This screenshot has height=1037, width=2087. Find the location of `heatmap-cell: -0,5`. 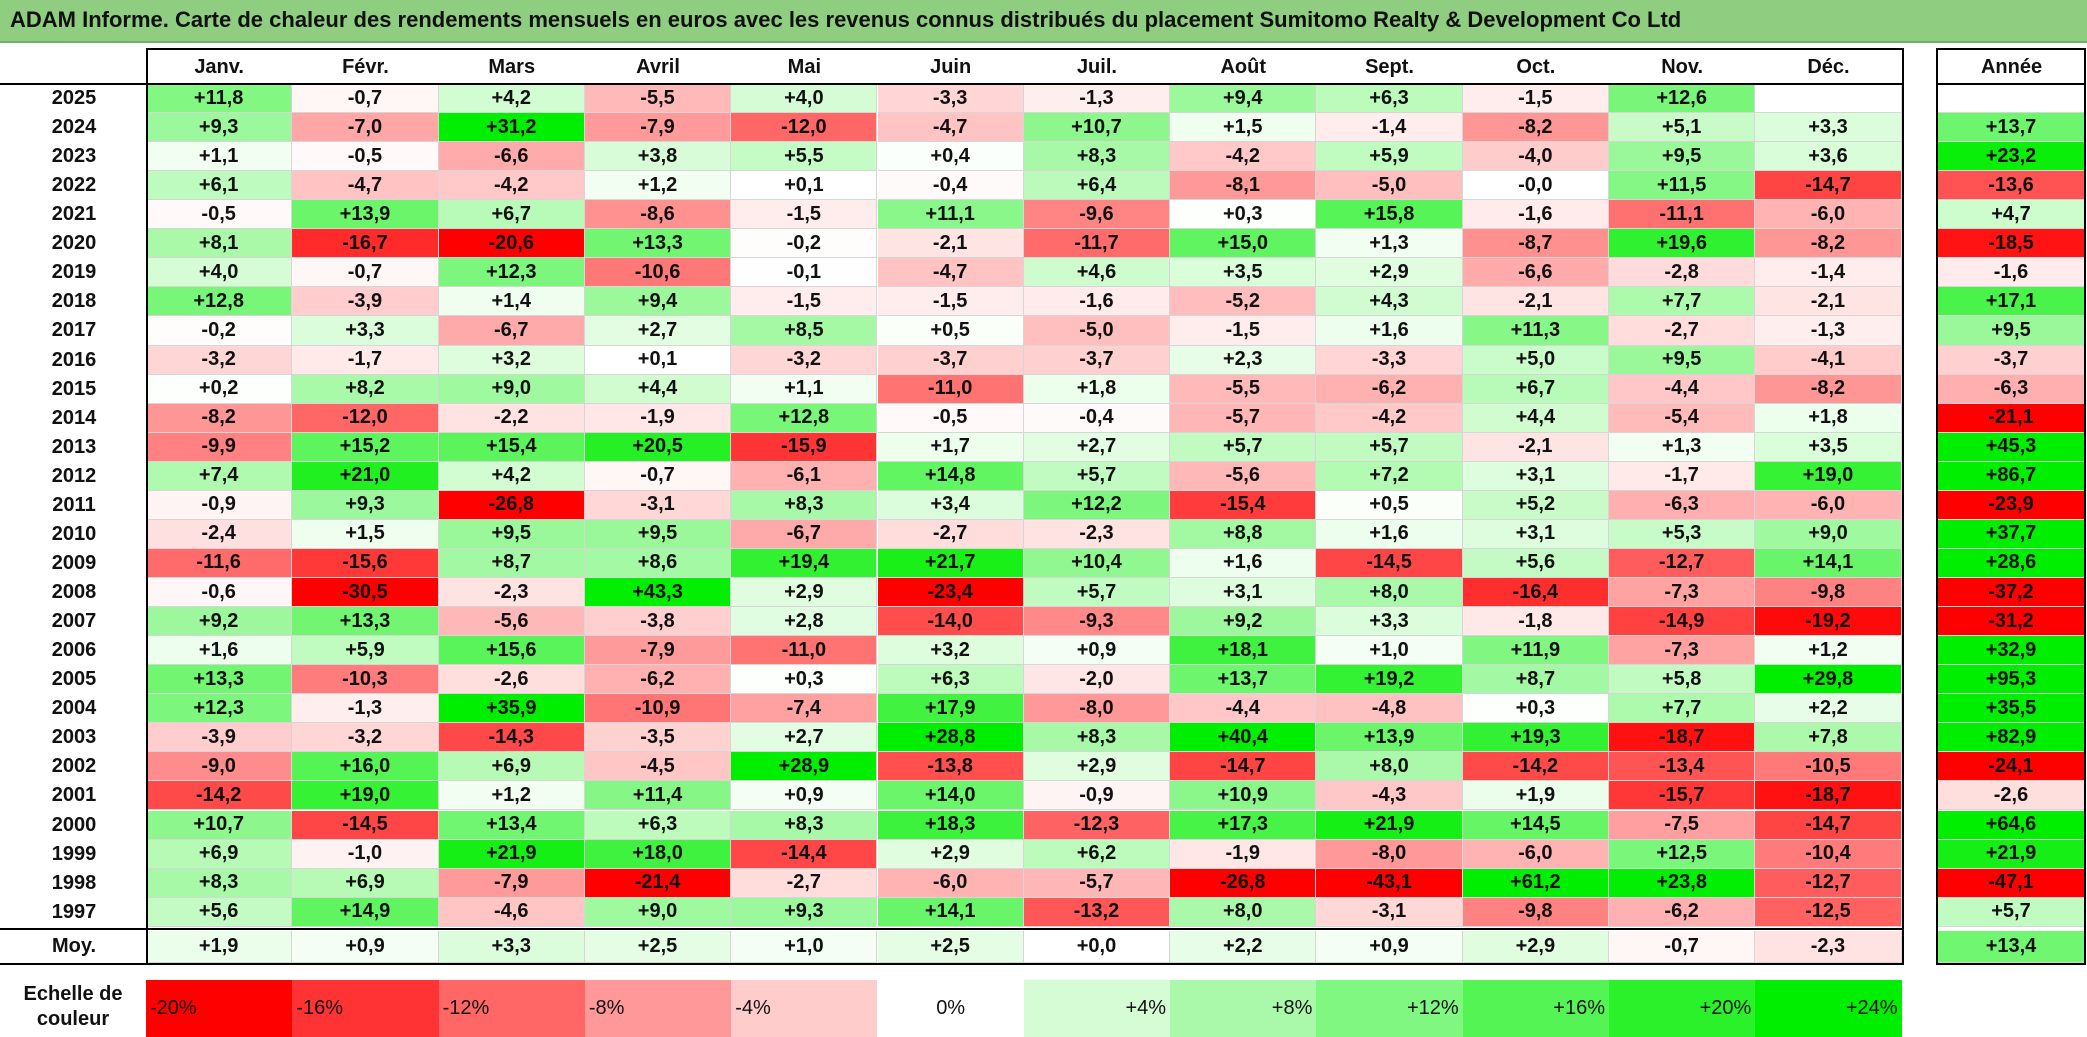

heatmap-cell: -0,5 is located at coordinates (365, 157).